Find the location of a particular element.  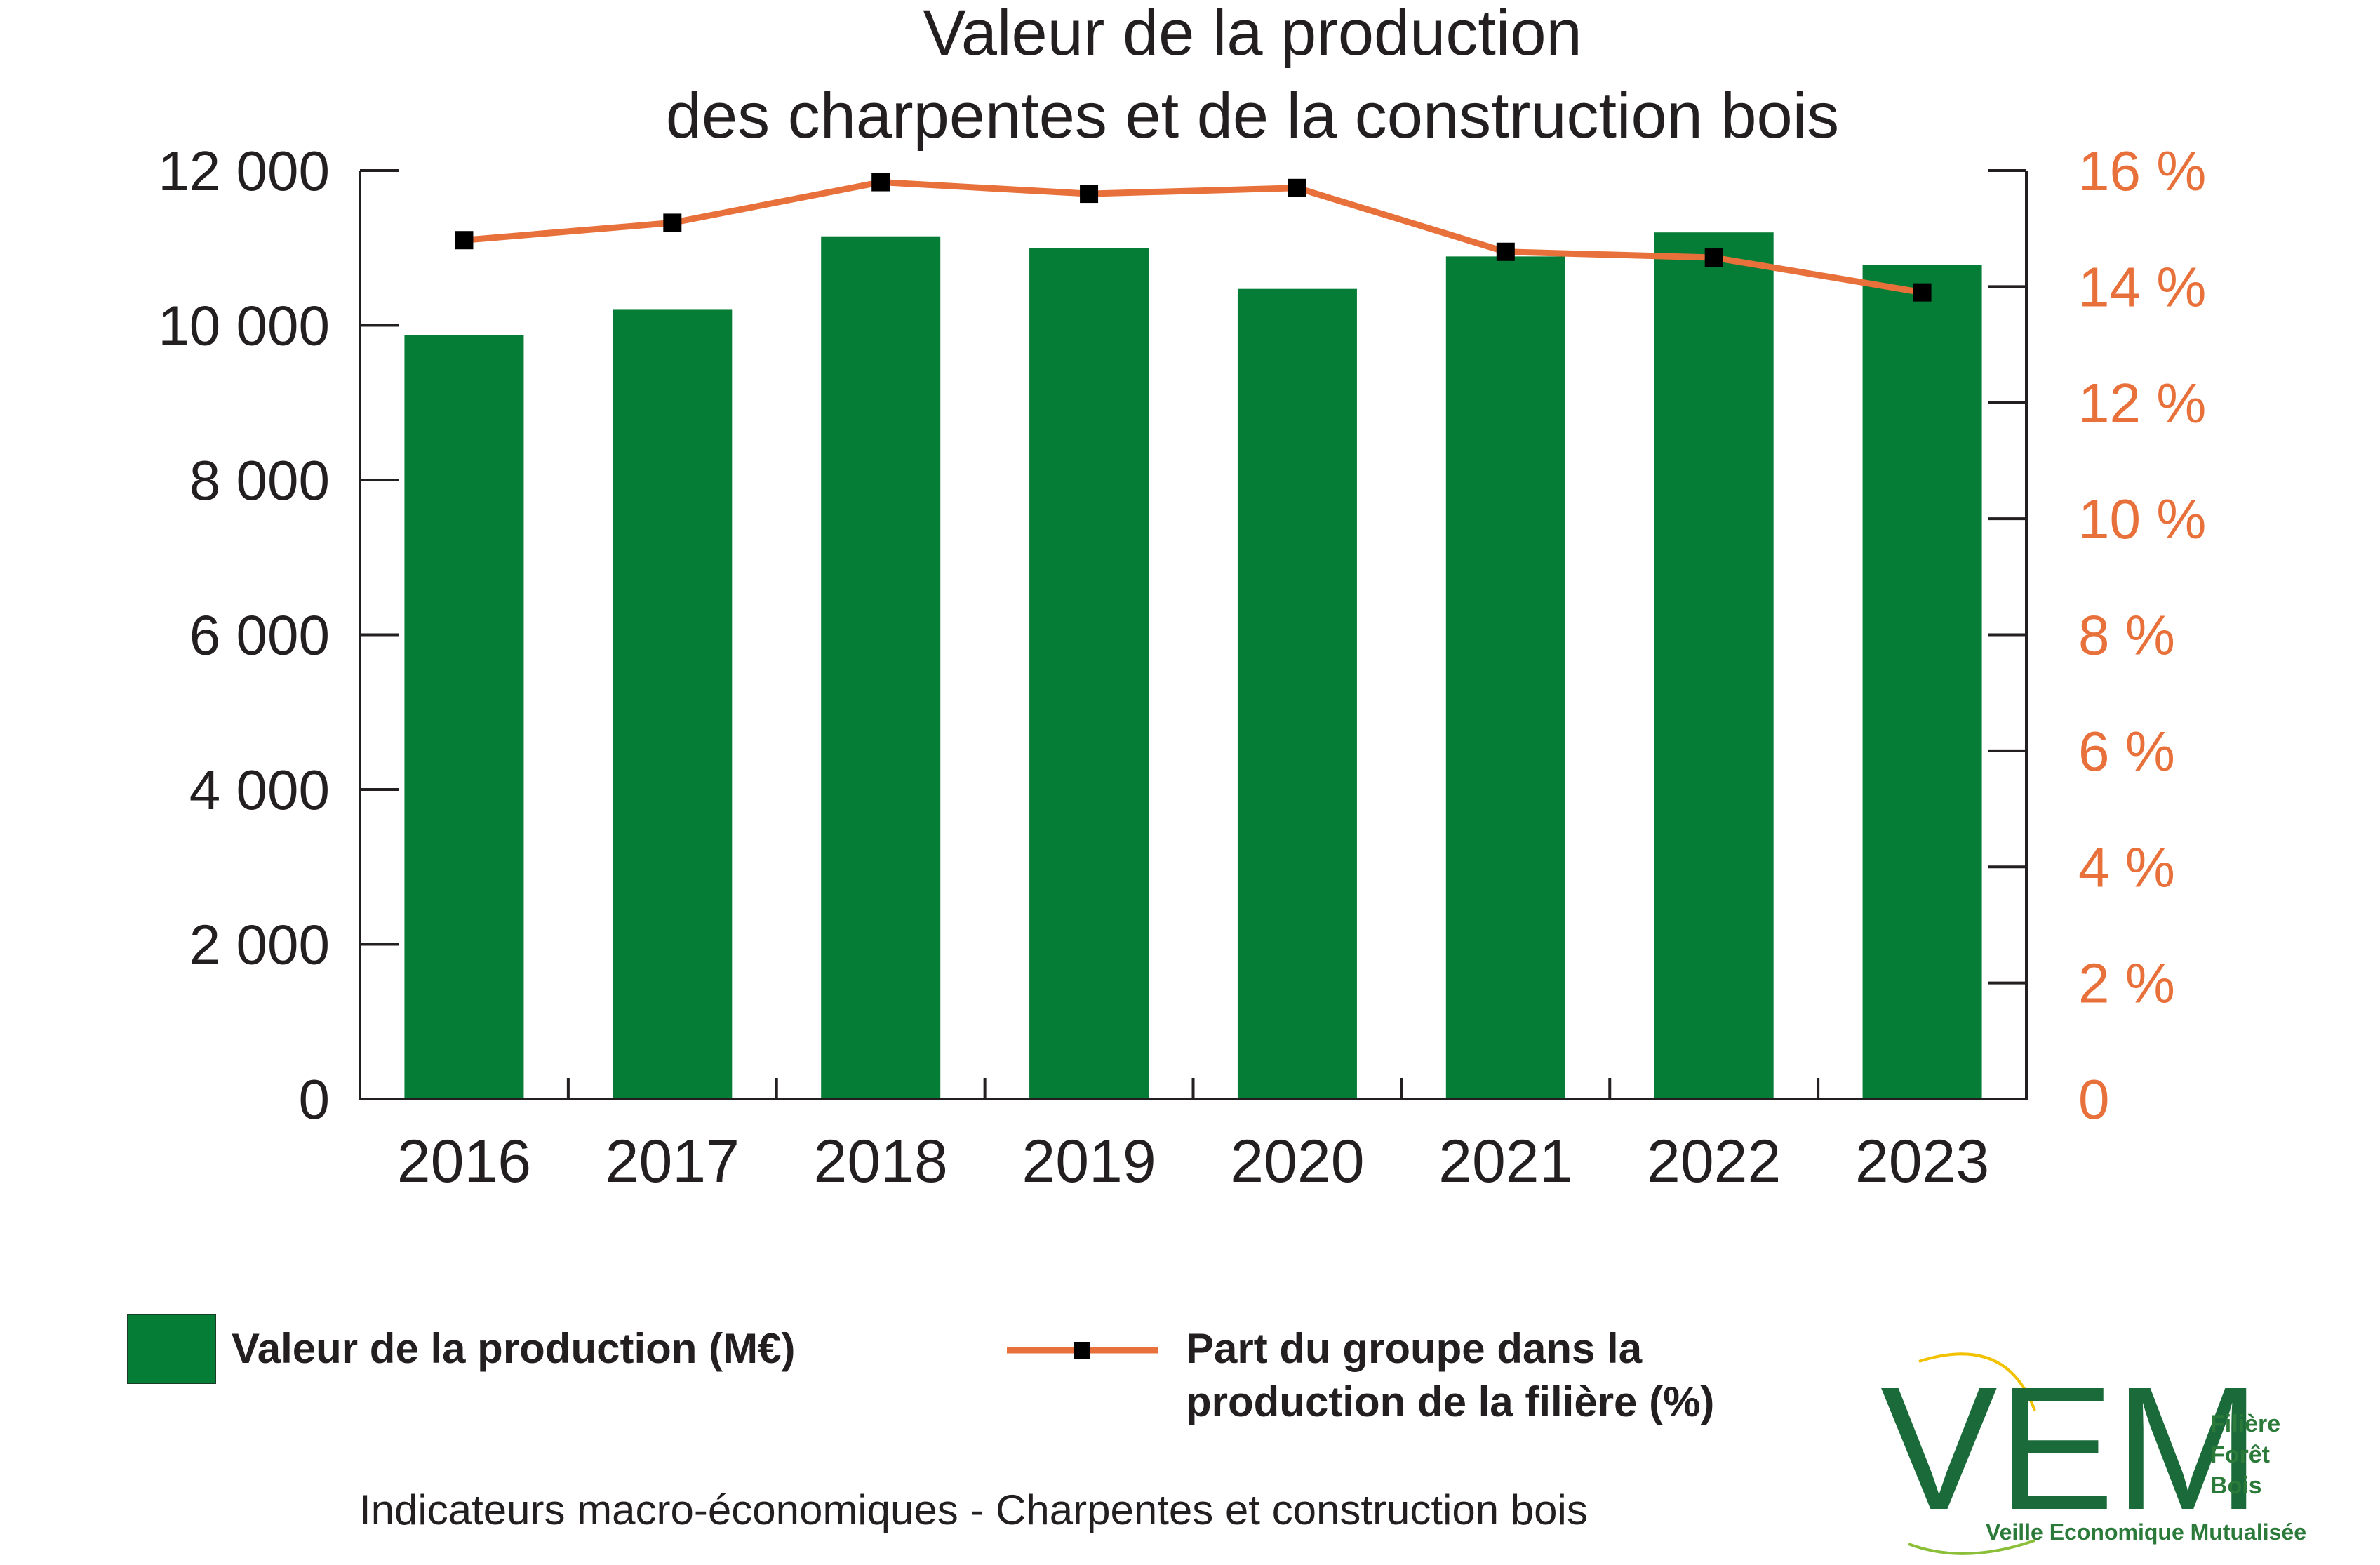

line-series is located at coordinates (1193, 238).